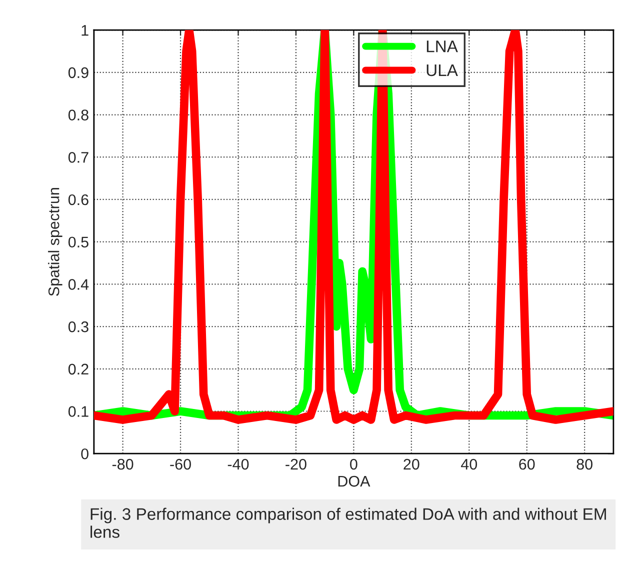  What do you see at coordinates (78, 157) in the screenshot?
I see `y-tick-label: 0.7` at bounding box center [78, 157].